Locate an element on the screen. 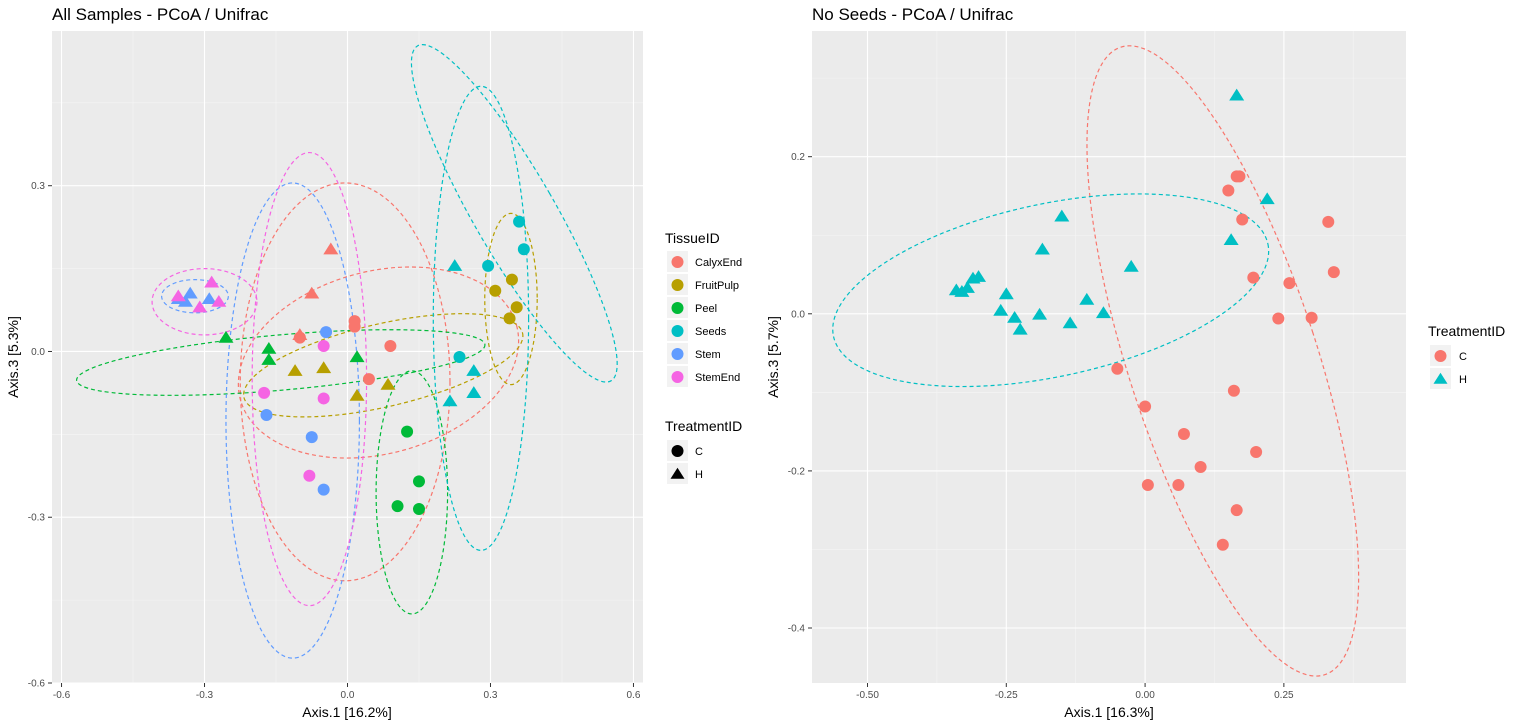  ellipse-h is located at coordinates (1051, 290).